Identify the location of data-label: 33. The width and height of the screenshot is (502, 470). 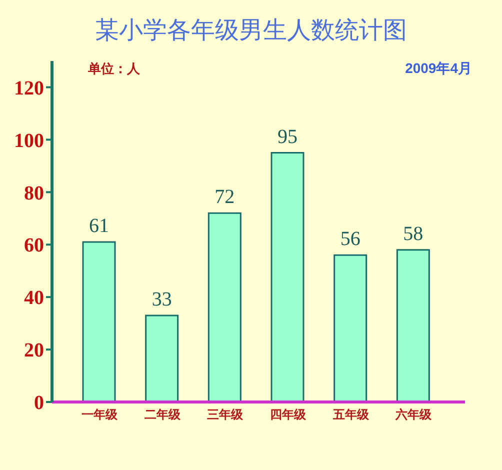
(162, 299).